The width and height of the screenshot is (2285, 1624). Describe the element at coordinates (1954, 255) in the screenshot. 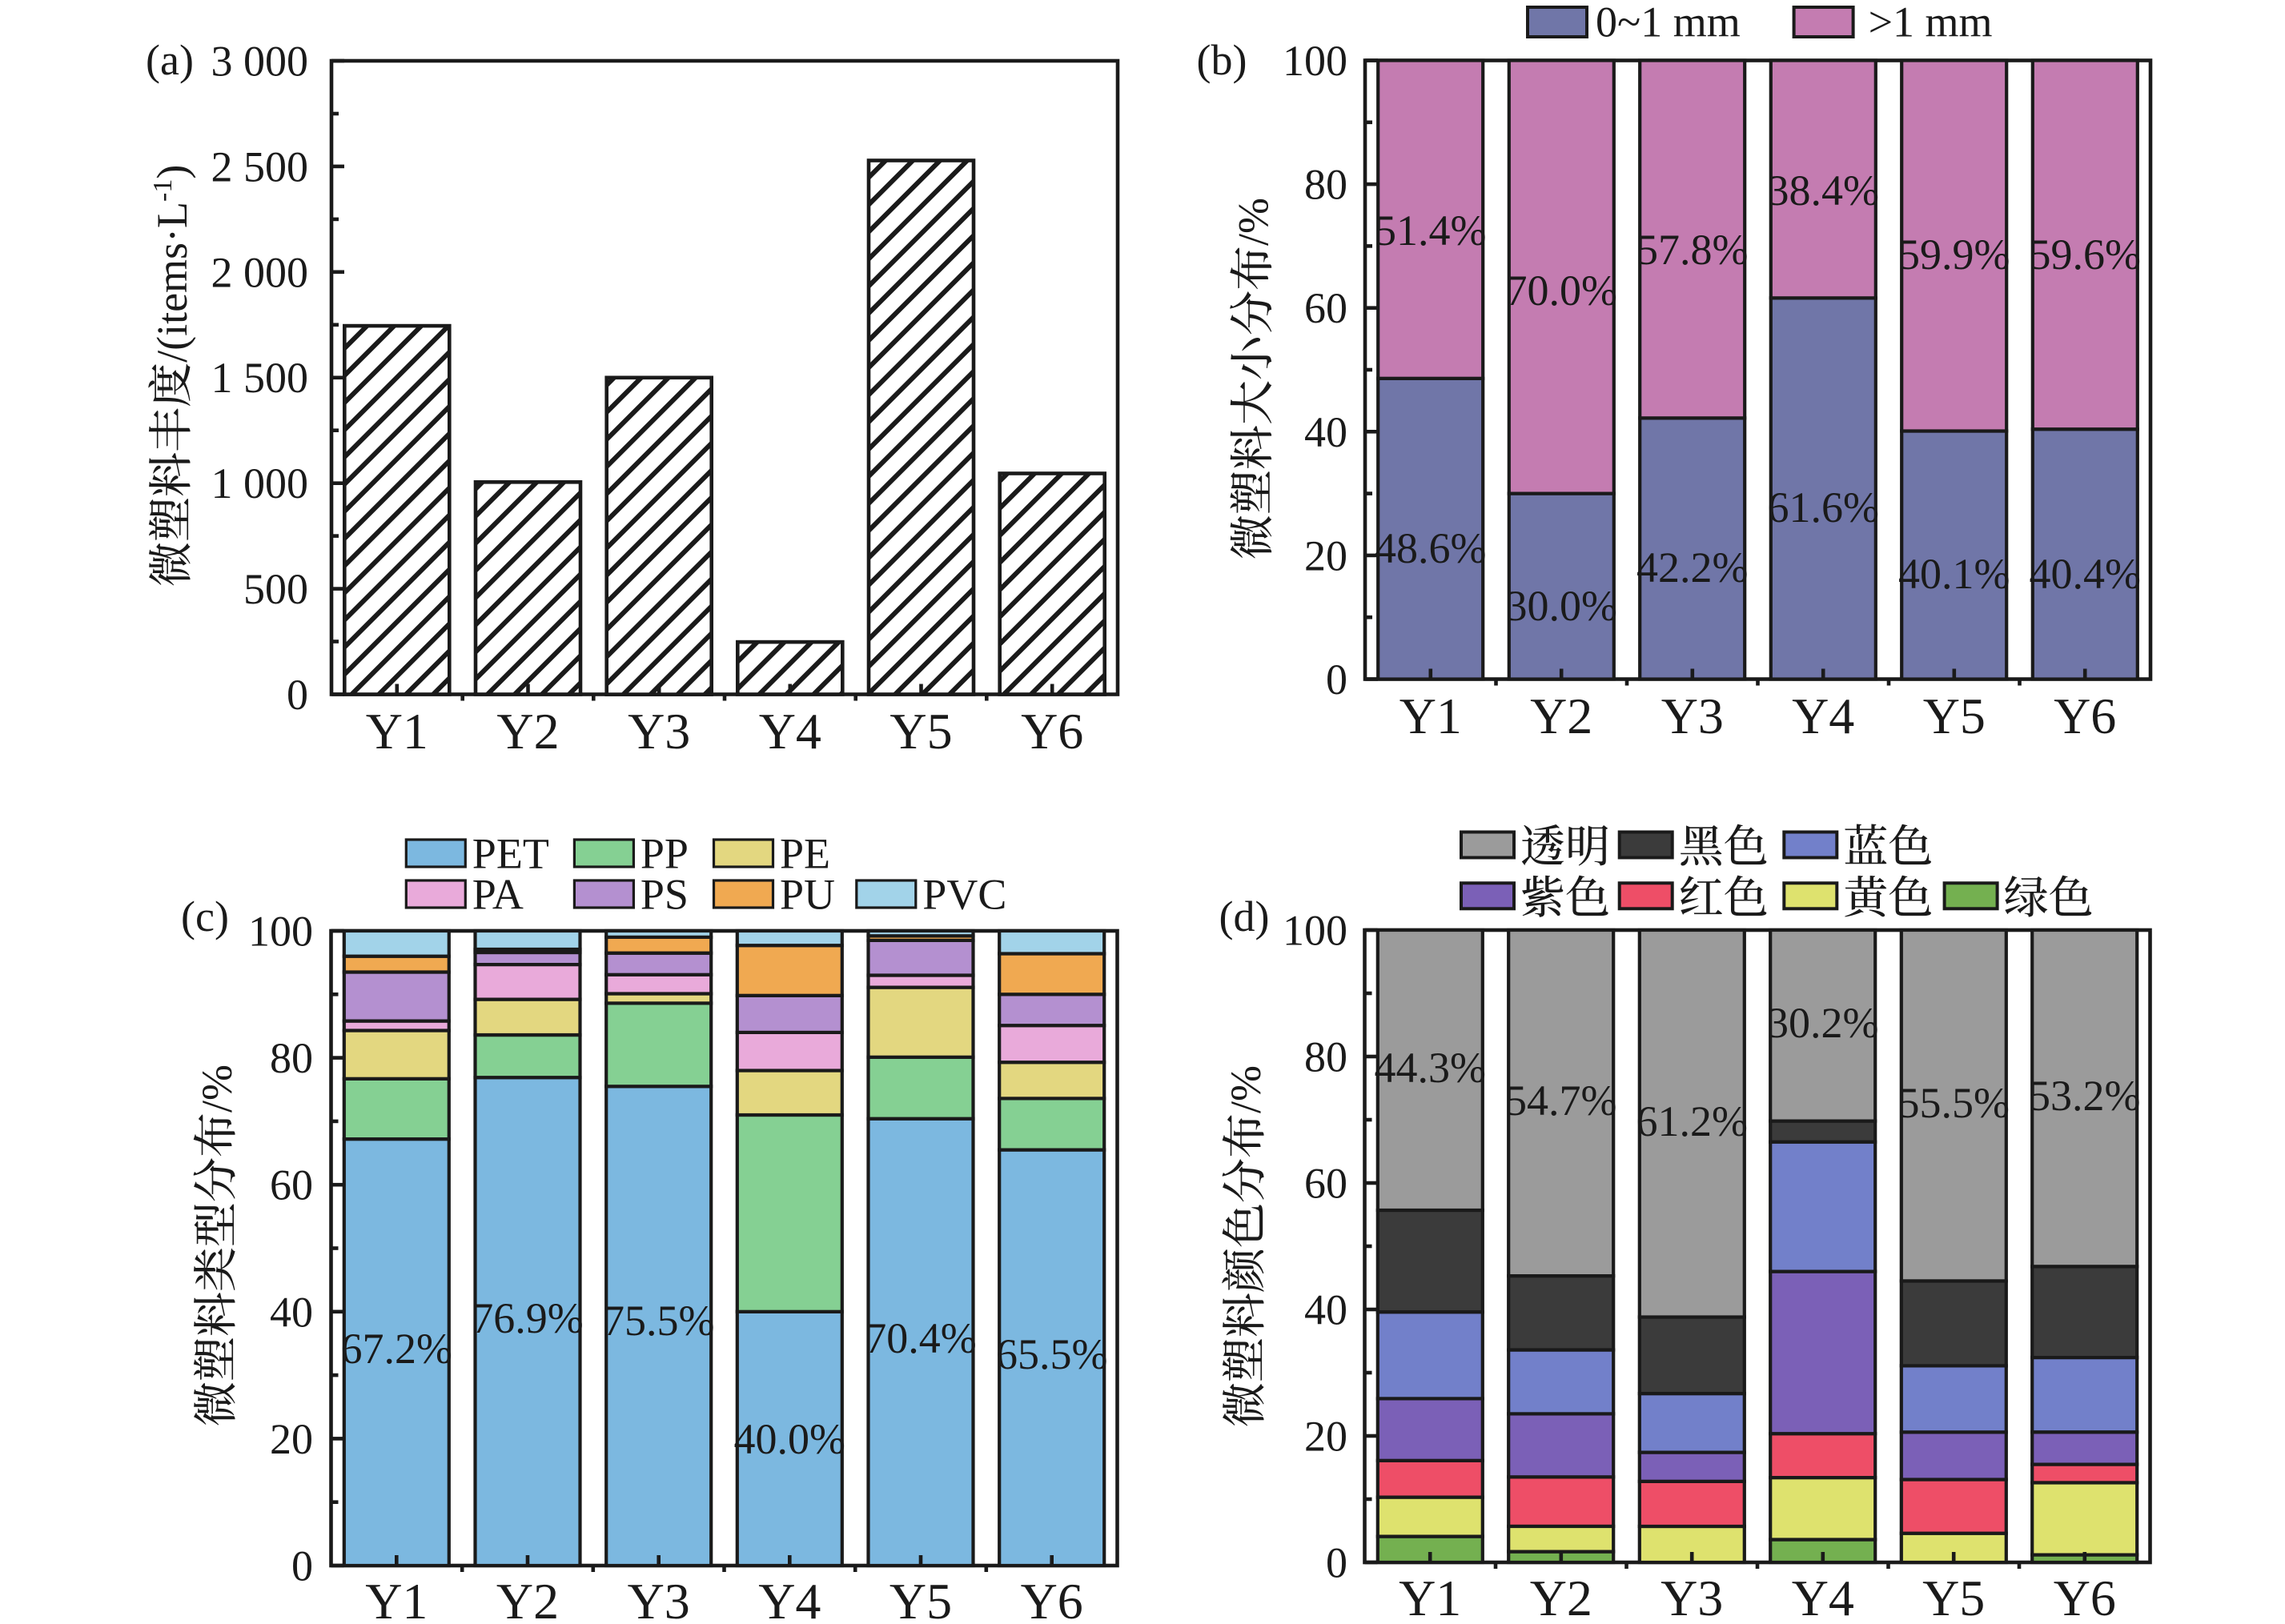

I see `svg-text: 59.9%` at that location.